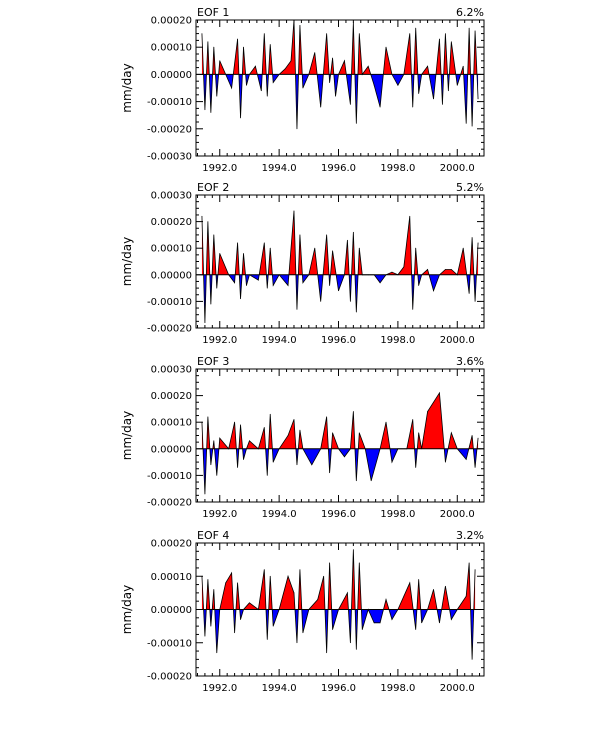 Image resolution: width=607 pixels, height=733 pixels. Describe the element at coordinates (169, 157) in the screenshot. I see `y-tick-label: -0.00030` at that location.